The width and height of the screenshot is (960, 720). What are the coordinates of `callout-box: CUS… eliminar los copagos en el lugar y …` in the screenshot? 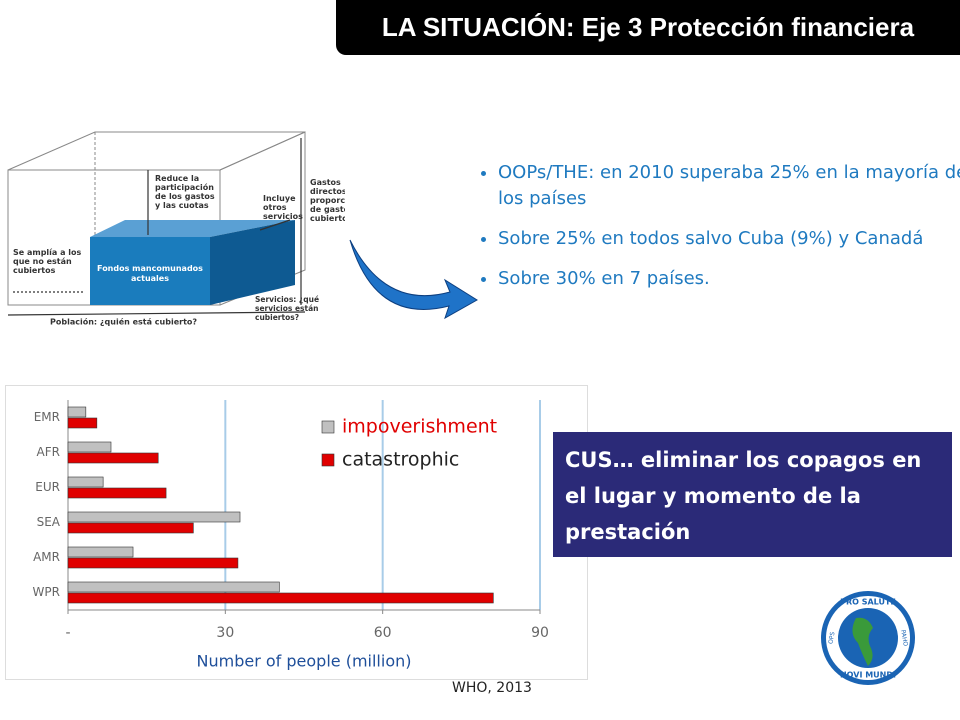 It's located at (752, 494).